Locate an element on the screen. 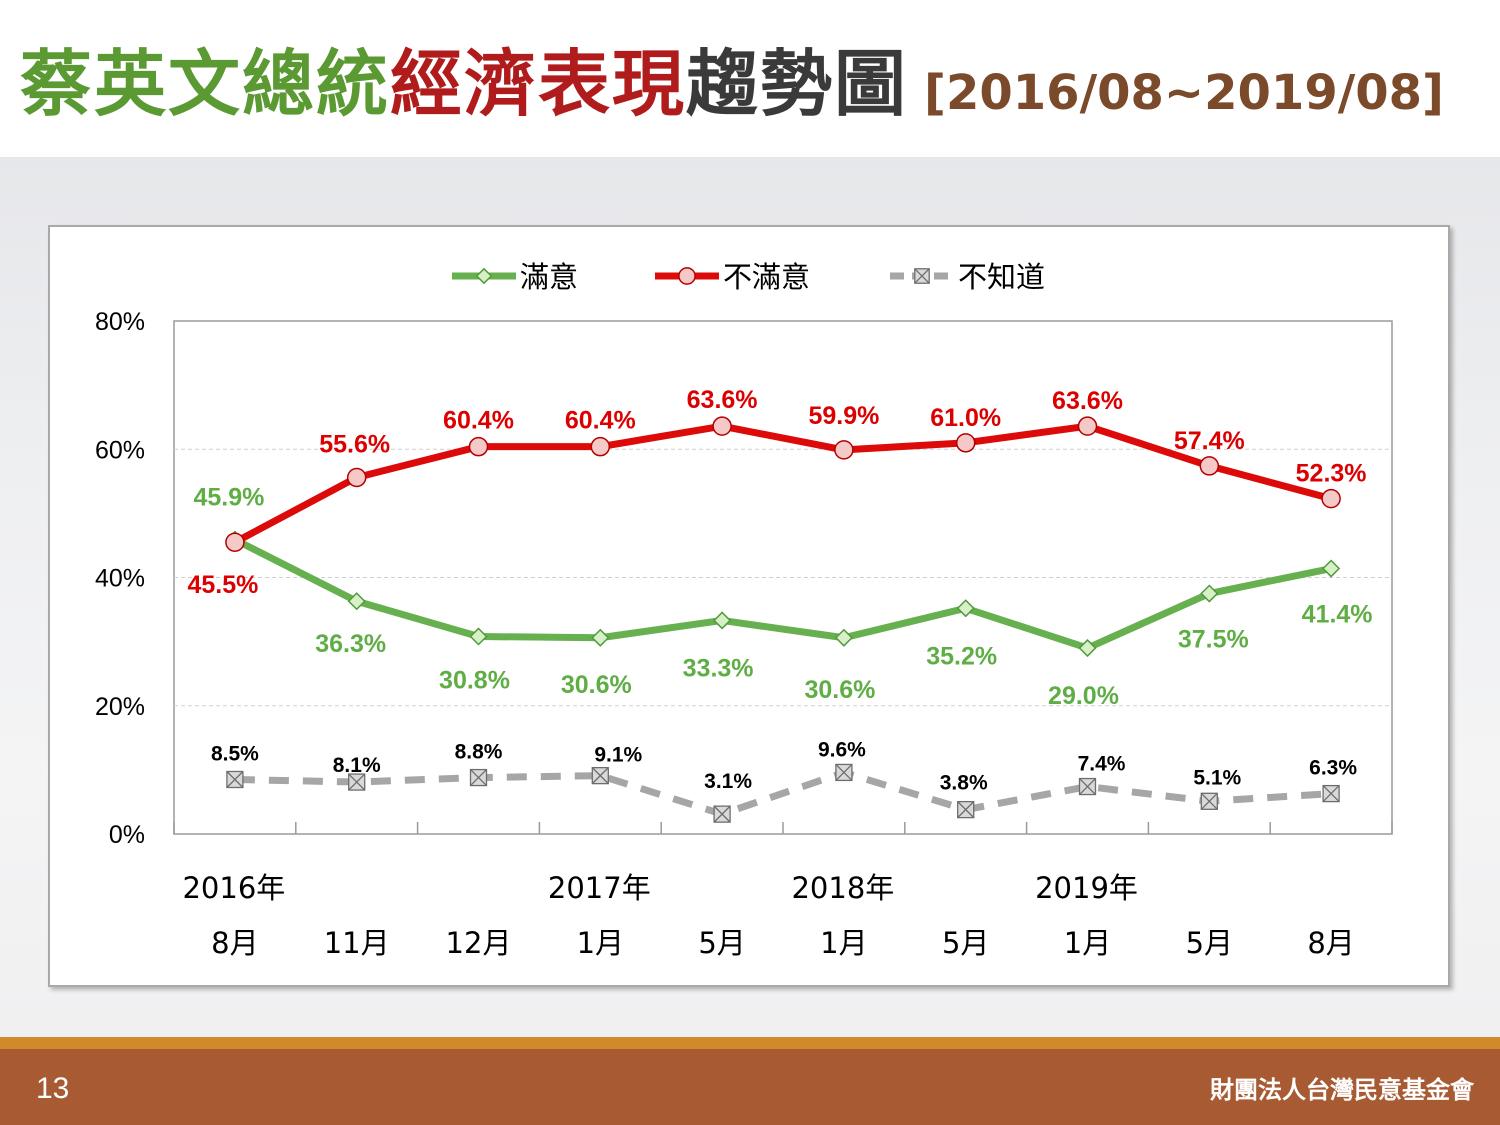 This screenshot has width=1500, height=1125. data-label: 30.8% is located at coordinates (474, 680).